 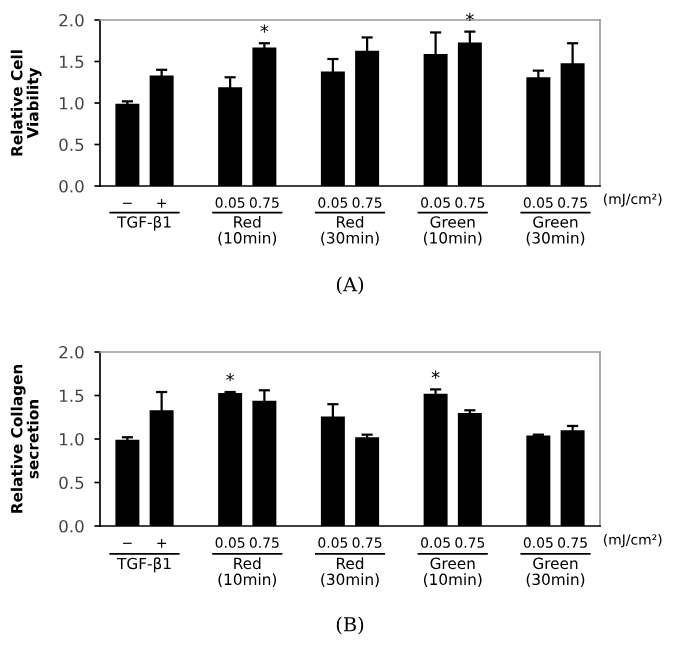 I want to click on text: (A), so click(x=350, y=285).